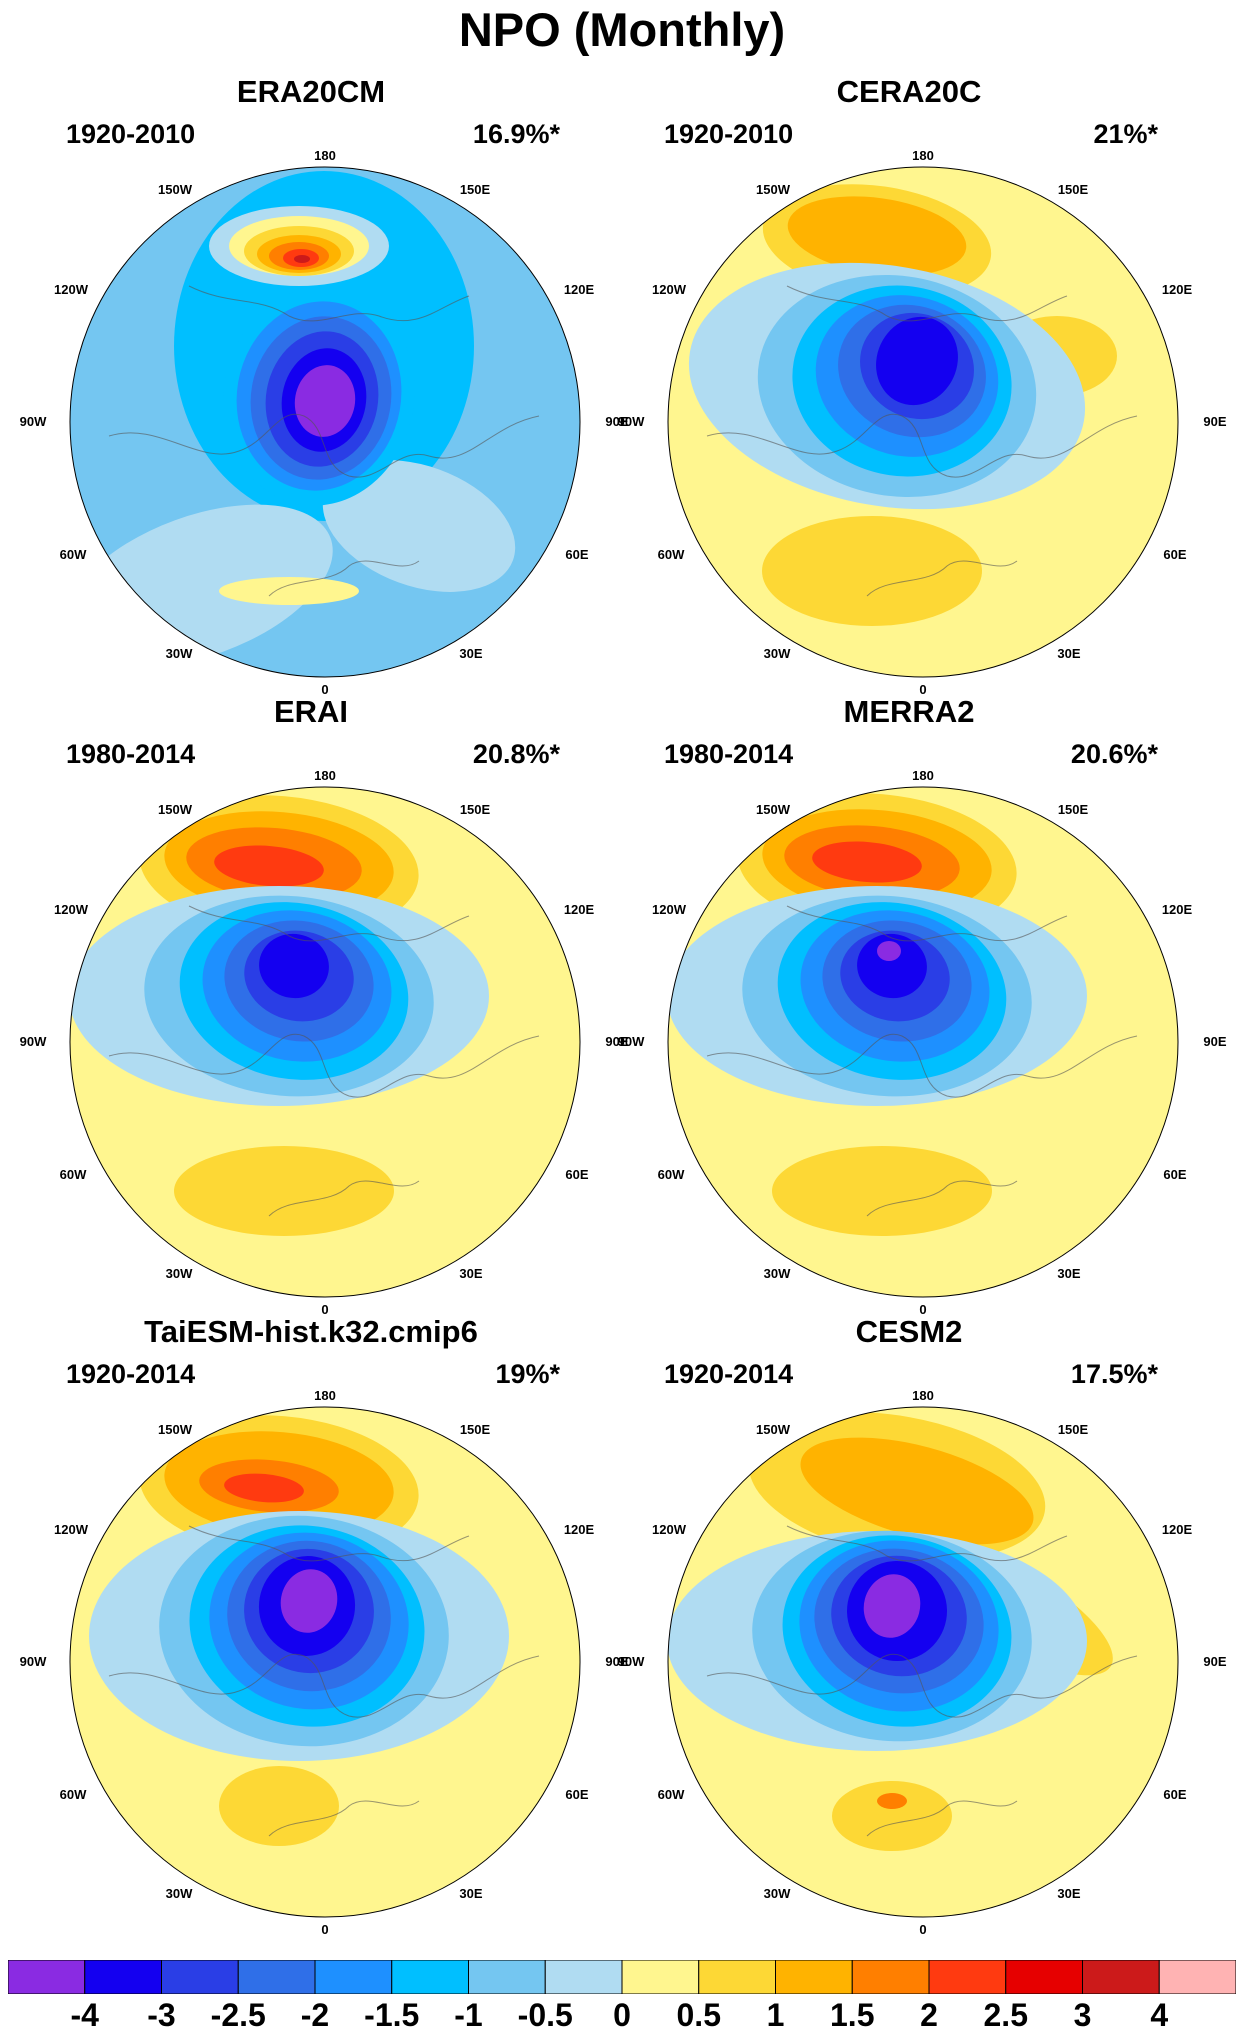 This screenshot has height=2042, width=1244. What do you see at coordinates (527, 1374) in the screenshot?
I see `panel-variance: 19%*` at bounding box center [527, 1374].